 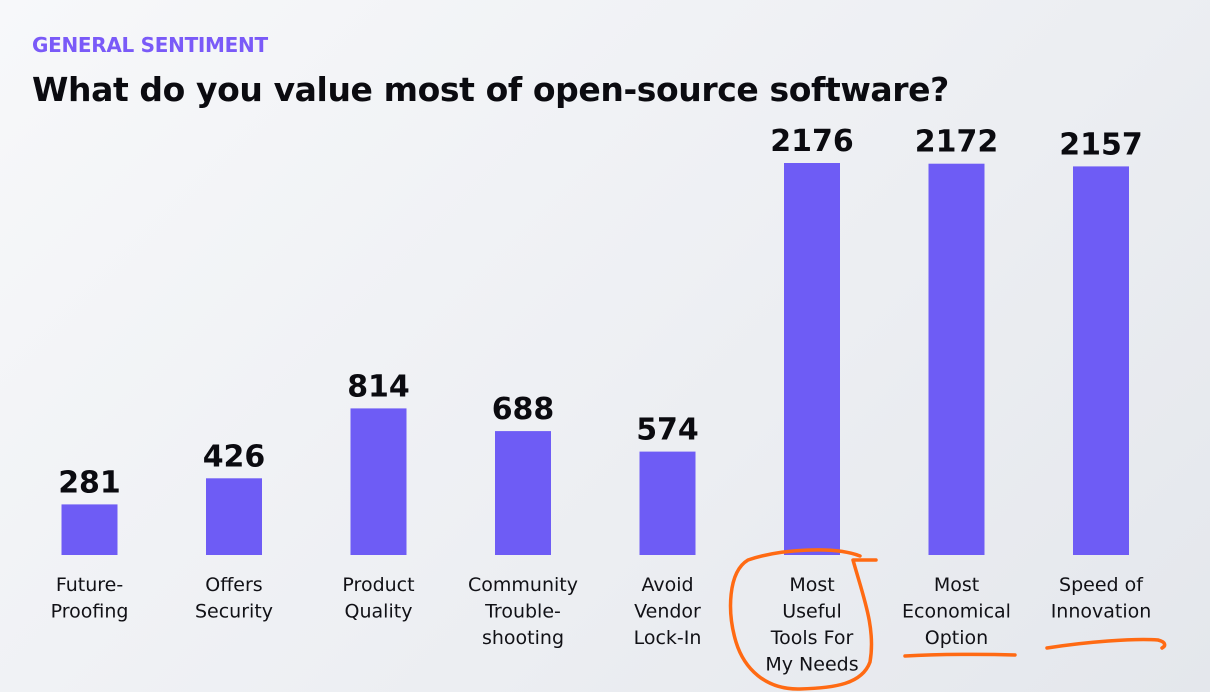 I want to click on category-label-speed-of-innovation: Speed of Innovation, so click(x=1101, y=598).